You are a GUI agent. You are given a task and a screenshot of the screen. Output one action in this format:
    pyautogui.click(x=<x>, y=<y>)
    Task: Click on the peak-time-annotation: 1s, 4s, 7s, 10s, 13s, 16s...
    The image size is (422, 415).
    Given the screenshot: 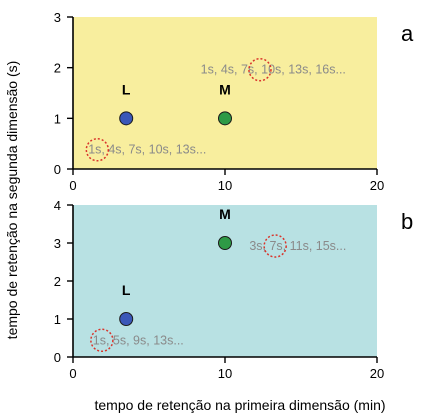 What is the action you would take?
    pyautogui.click(x=273, y=70)
    